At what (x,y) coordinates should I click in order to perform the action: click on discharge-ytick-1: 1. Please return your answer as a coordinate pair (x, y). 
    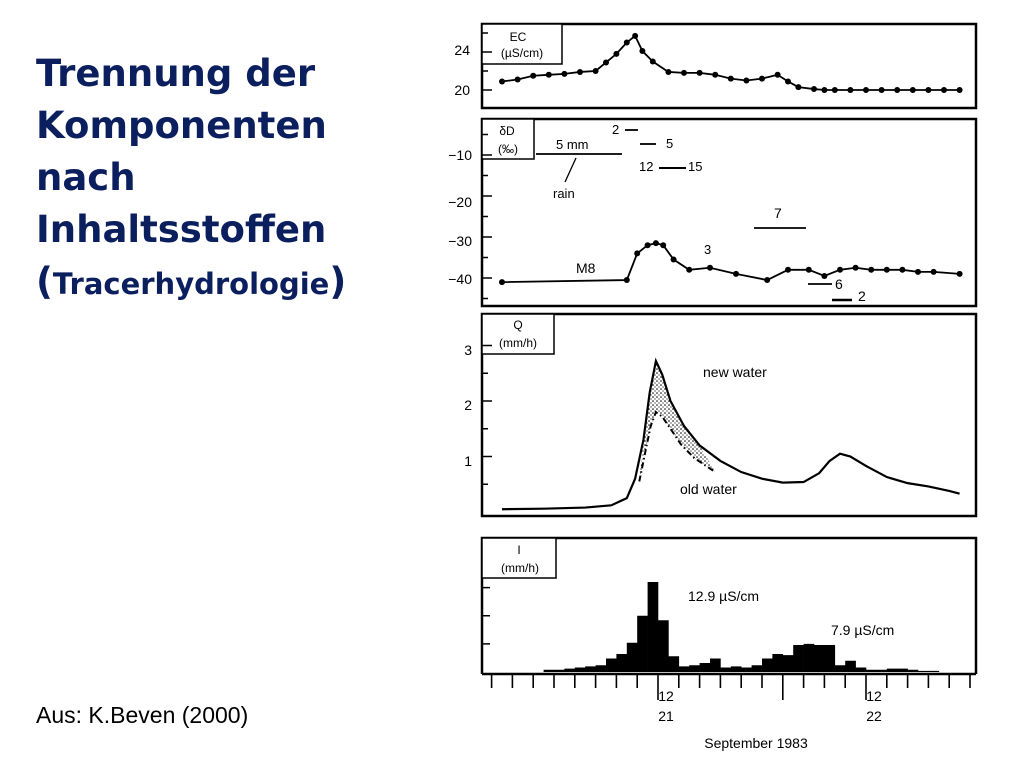
    Looking at the image, I should click on (468, 461).